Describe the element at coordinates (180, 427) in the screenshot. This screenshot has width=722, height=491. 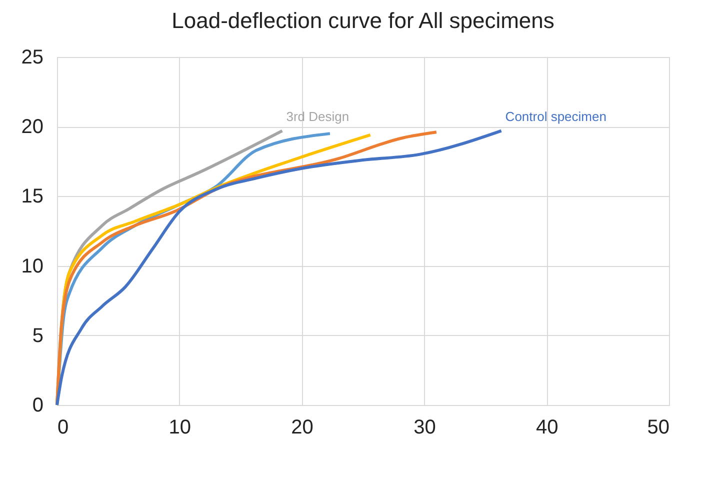
I see `x-tick-label: 10` at that location.